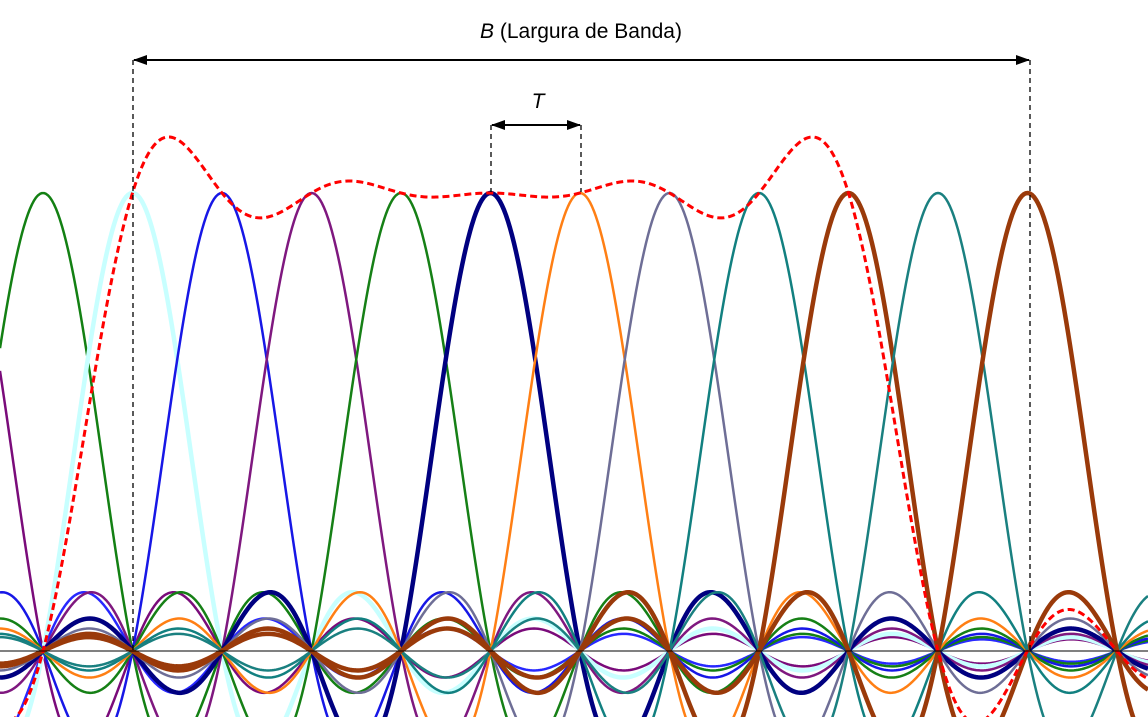 The height and width of the screenshot is (717, 1148). I want to click on bandwidth-text: (Largura de Banda), so click(588, 31).